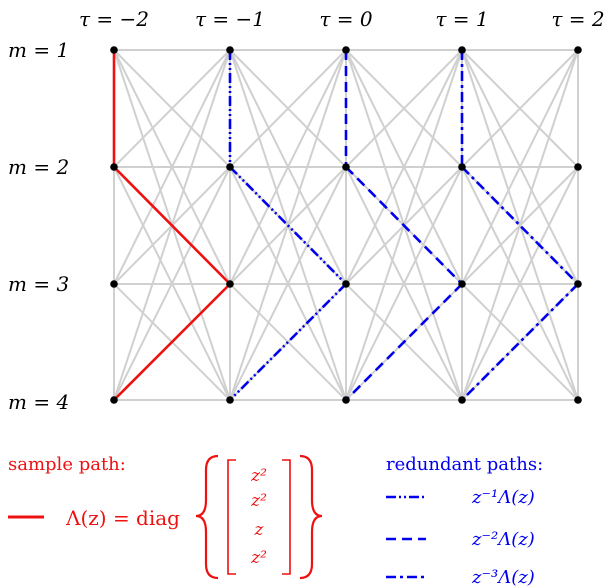 The width and height of the screenshot is (609, 587). Describe the element at coordinates (38, 284) in the screenshot. I see `m-label-3: m = 3` at that location.